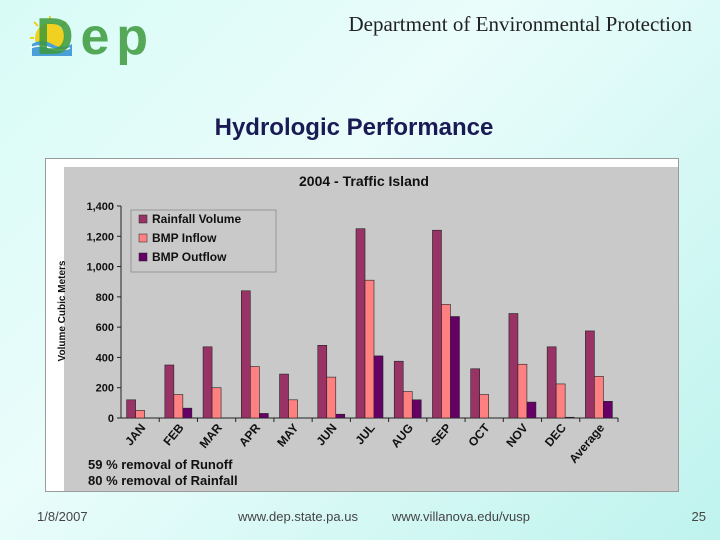  Describe the element at coordinates (105, 298) in the screenshot. I see `y-tick-label: 800` at that location.